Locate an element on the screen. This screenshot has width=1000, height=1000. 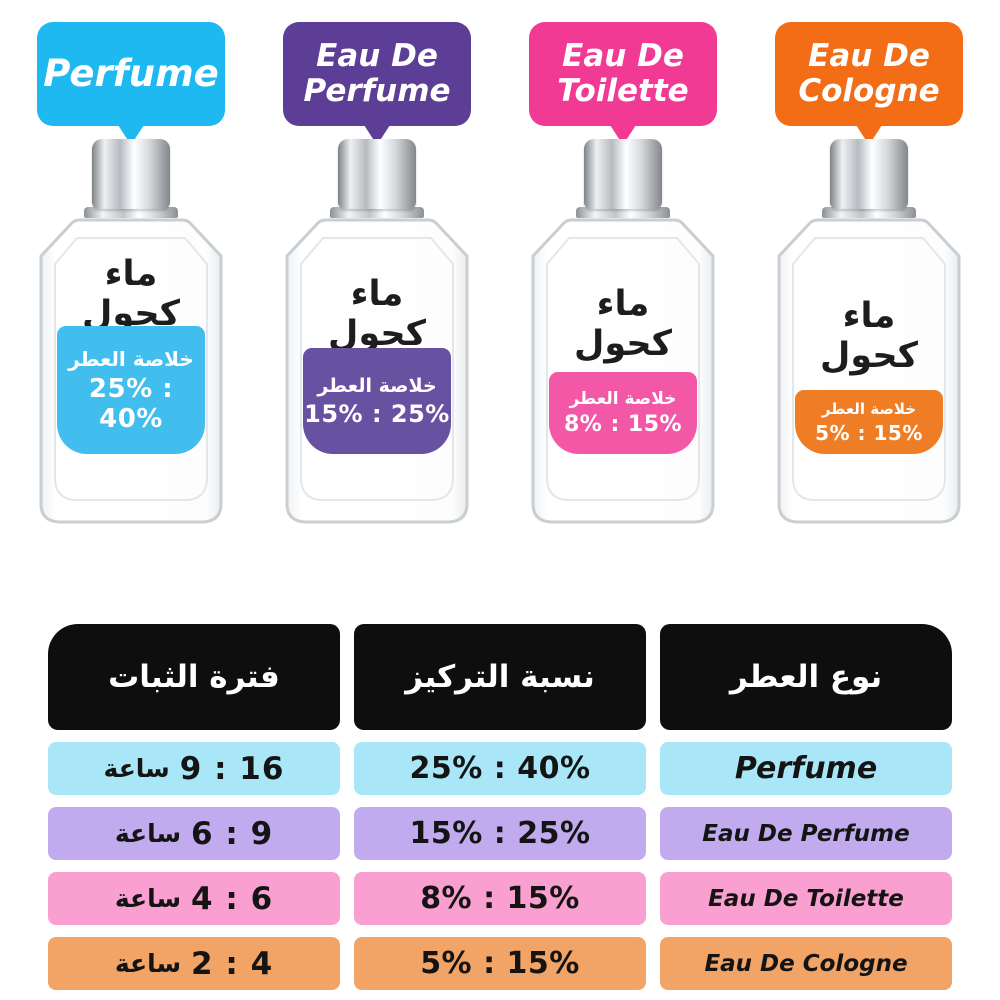
header-label: نسبة التركيز is located at coordinates (500, 677).